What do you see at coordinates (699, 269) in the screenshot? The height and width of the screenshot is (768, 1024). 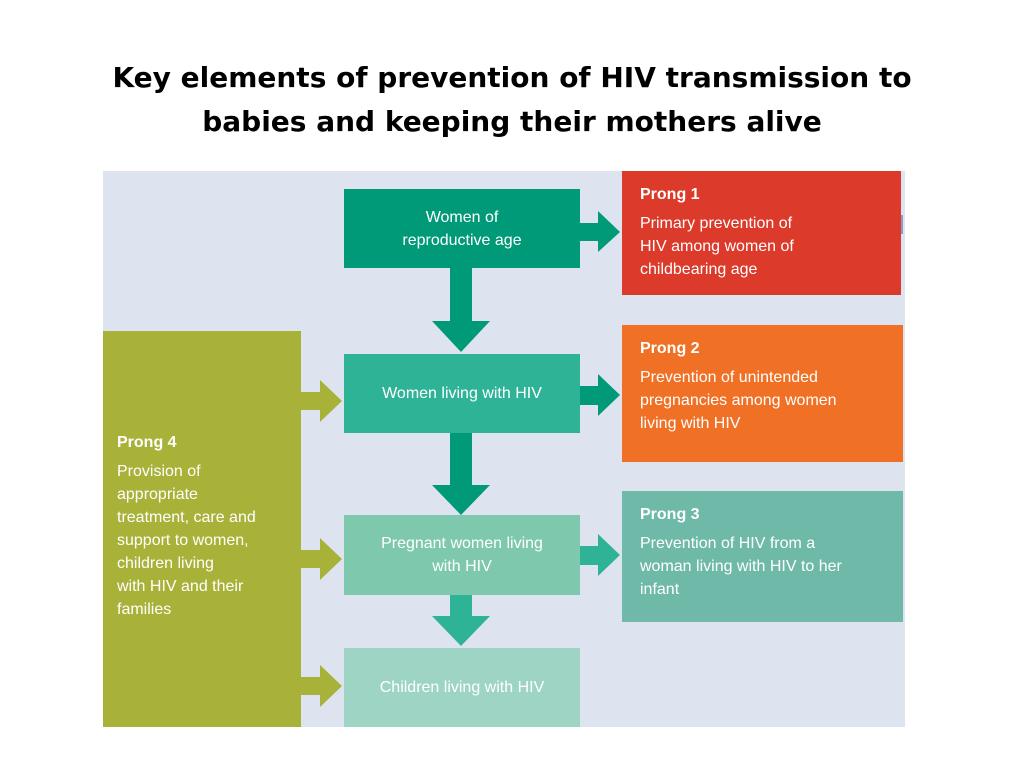 I see `prong-1-line: childbearing age` at bounding box center [699, 269].